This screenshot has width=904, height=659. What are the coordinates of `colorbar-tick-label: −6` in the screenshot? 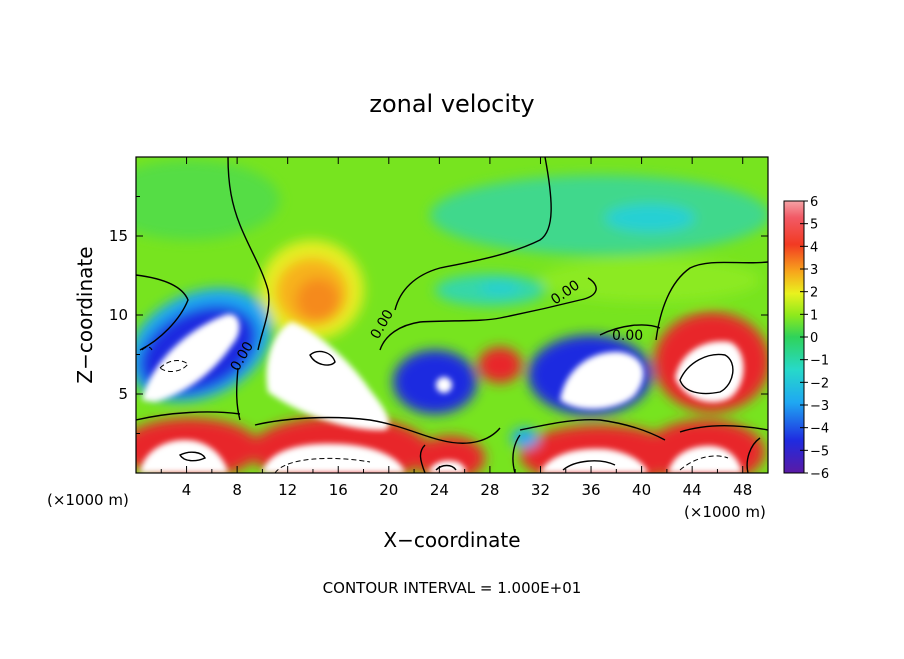 It's located at (819, 474).